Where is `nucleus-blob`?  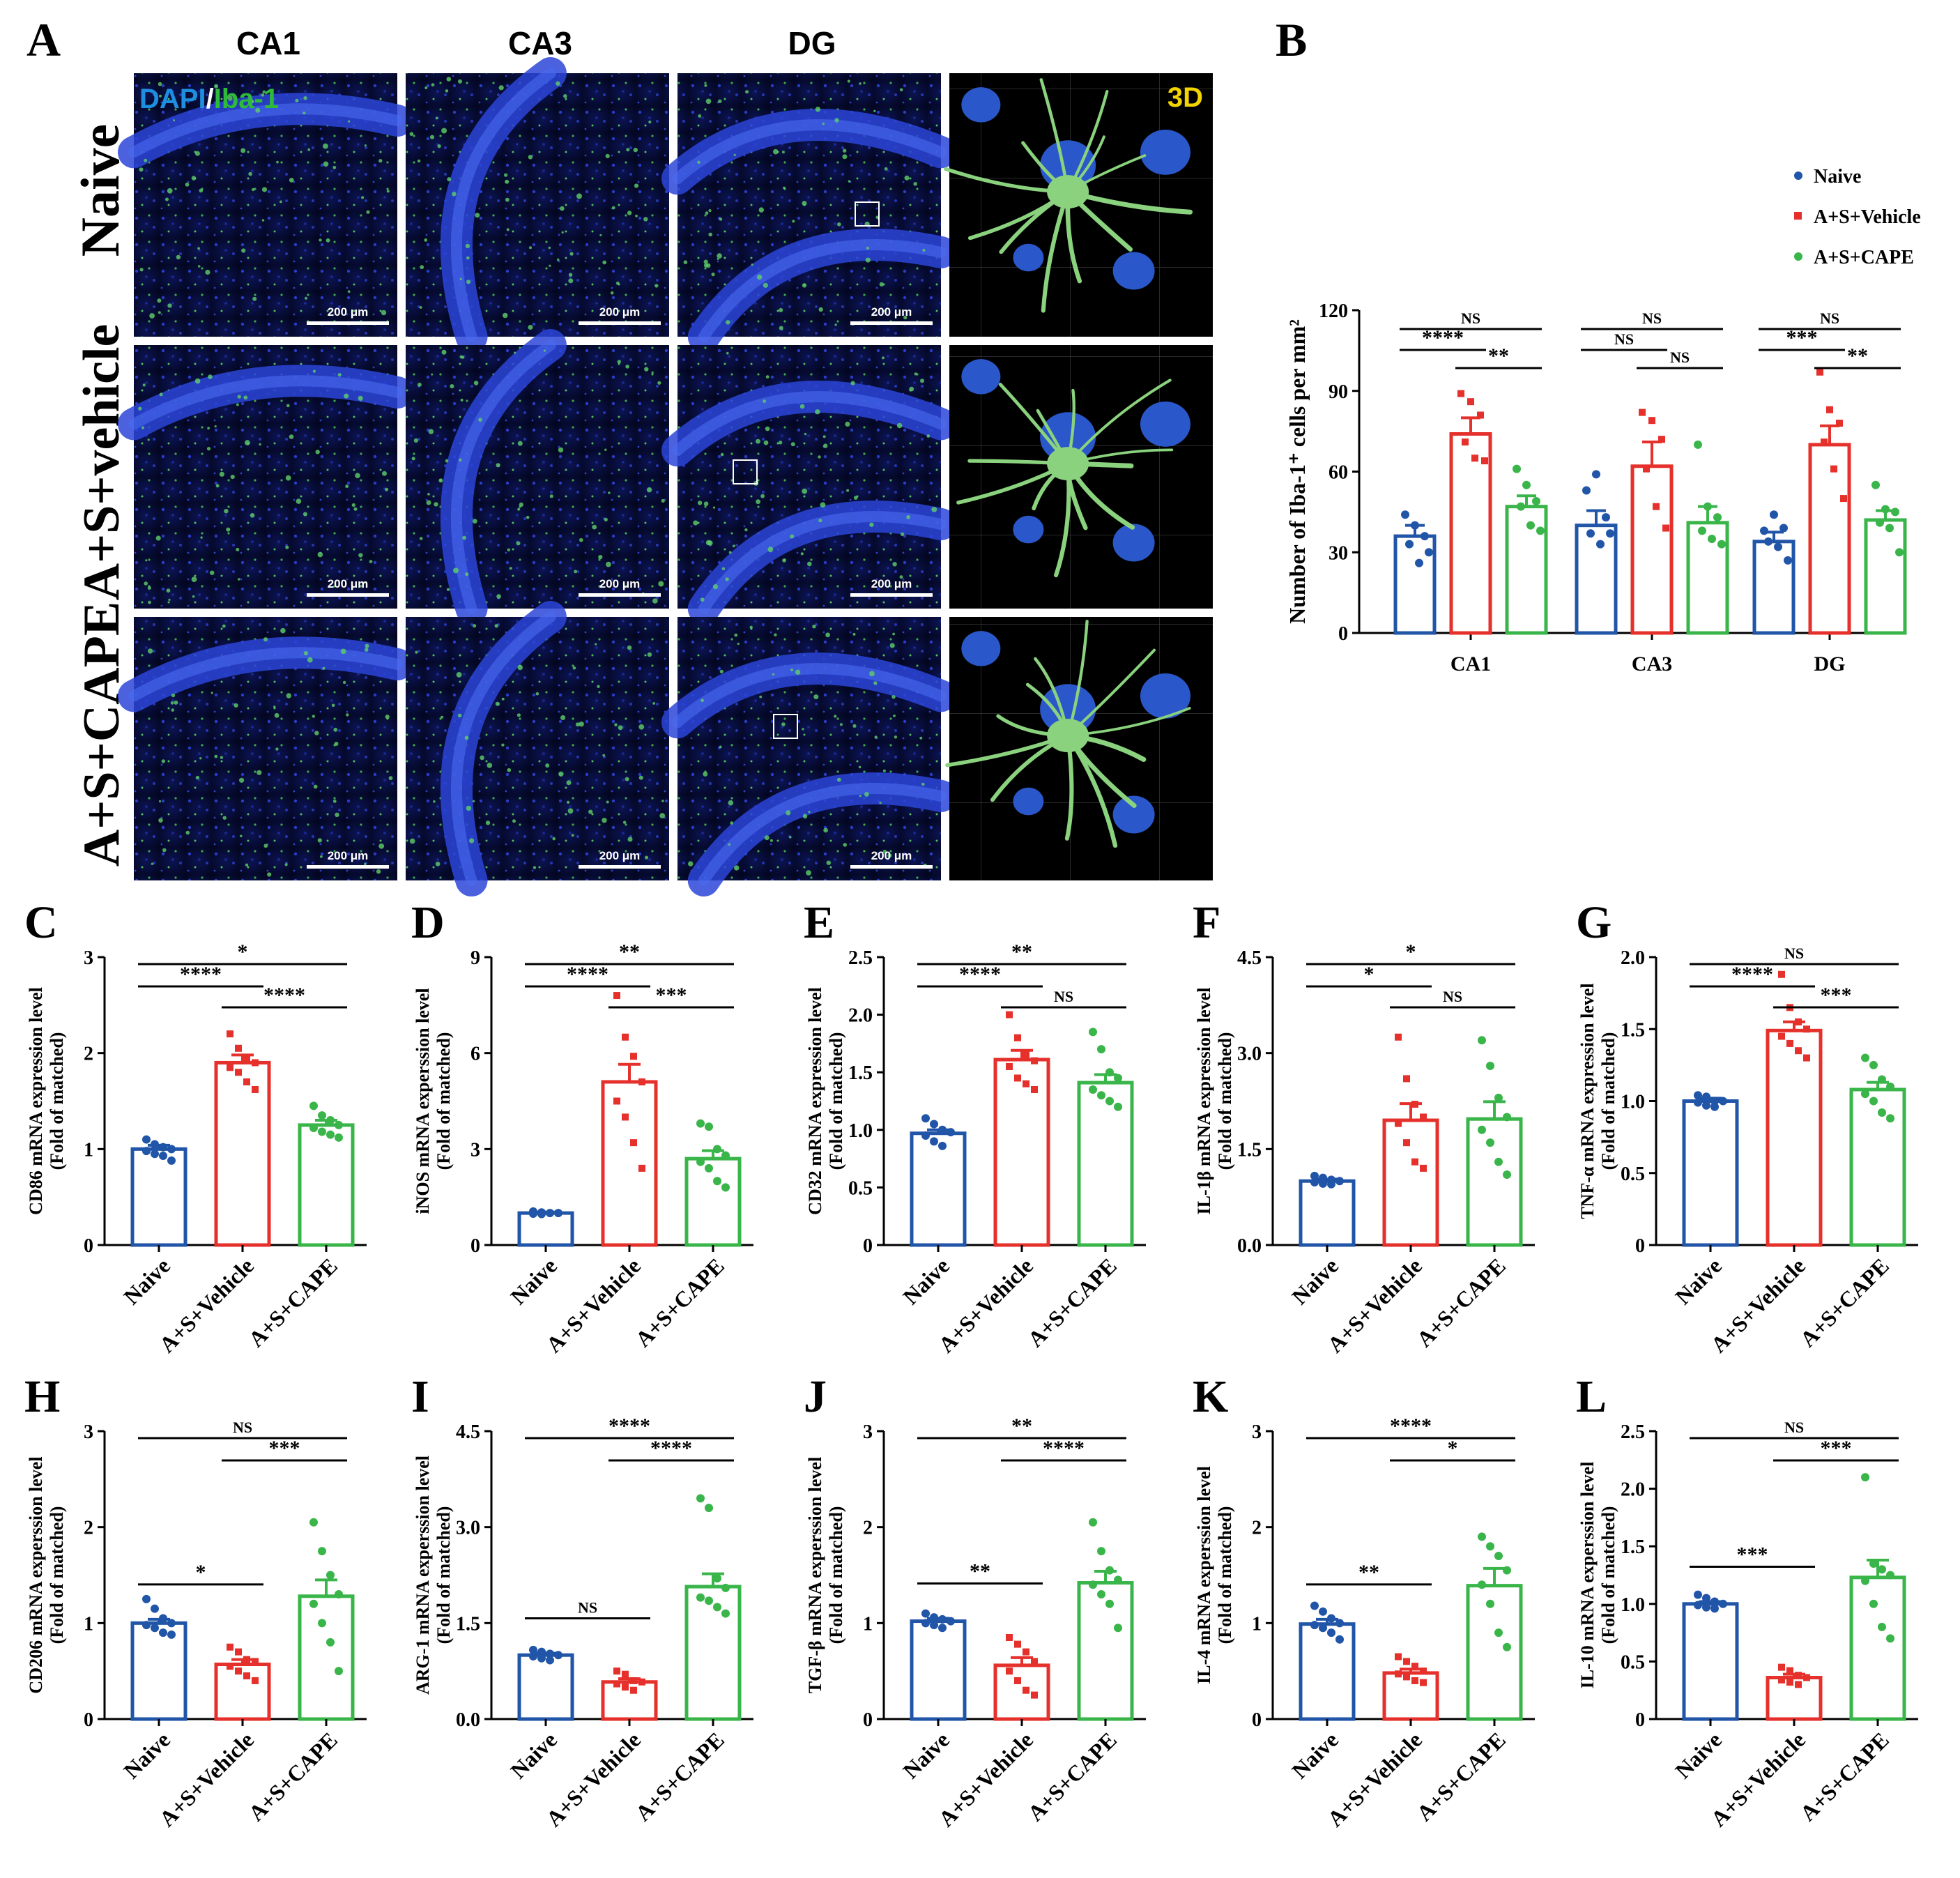 nucleus-blob is located at coordinates (1165, 425).